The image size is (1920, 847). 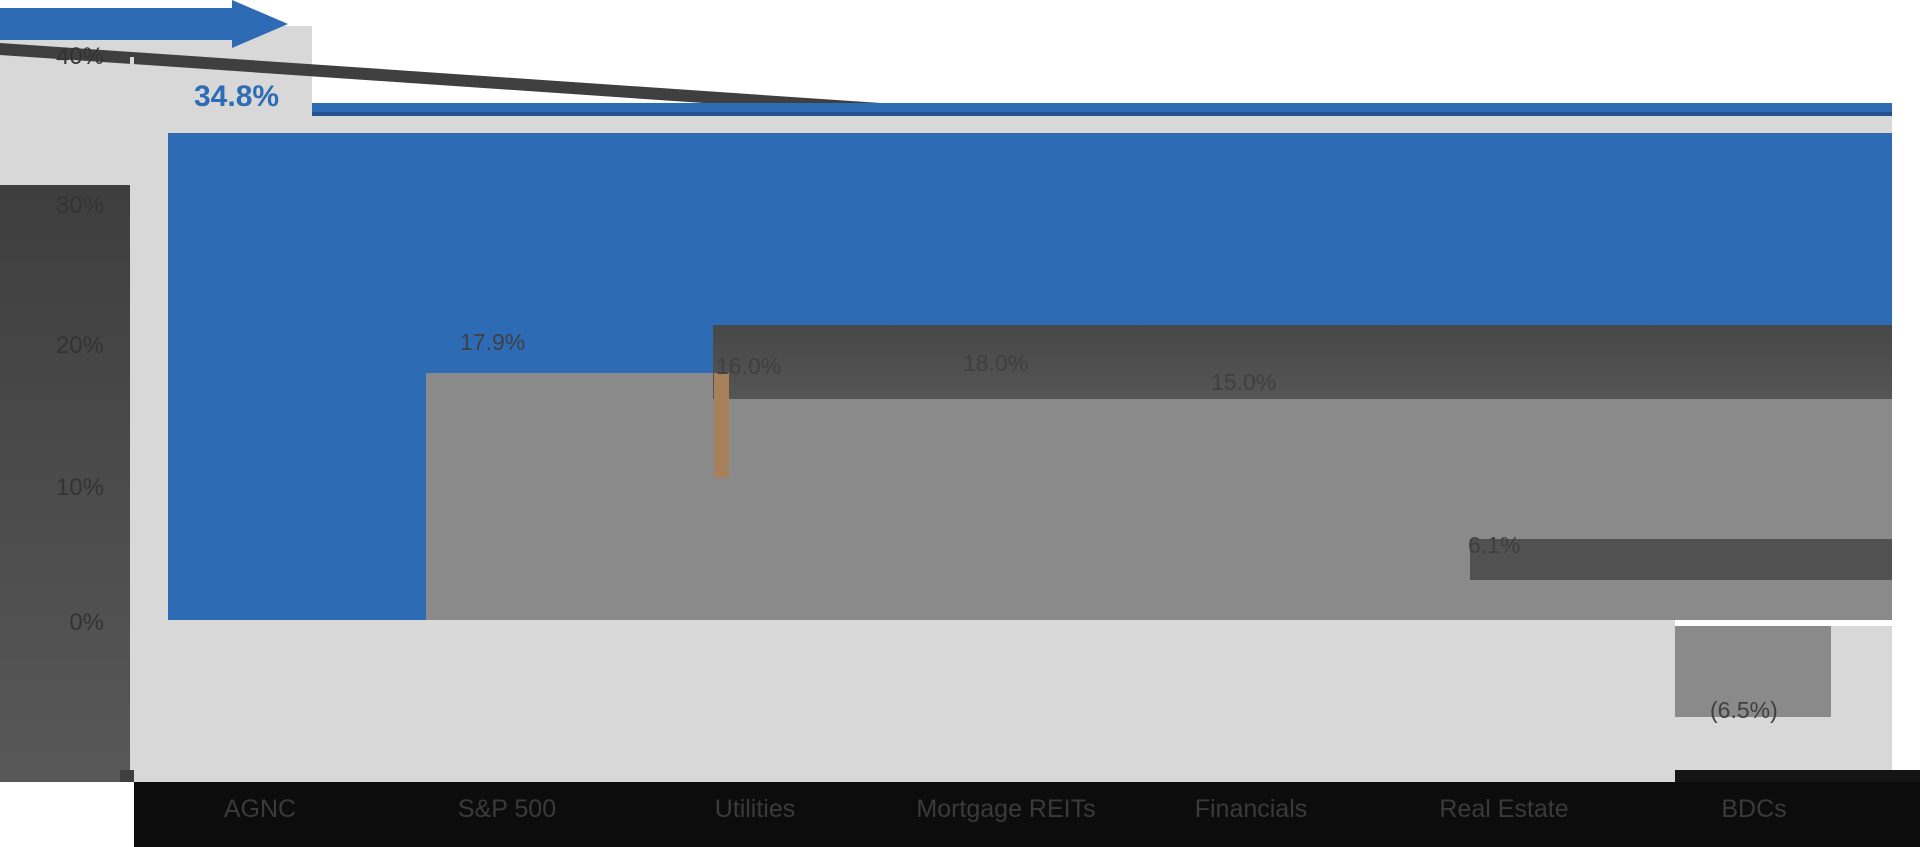 What do you see at coordinates (260, 24) in the screenshot?
I see `right-arrow-icon-head` at bounding box center [260, 24].